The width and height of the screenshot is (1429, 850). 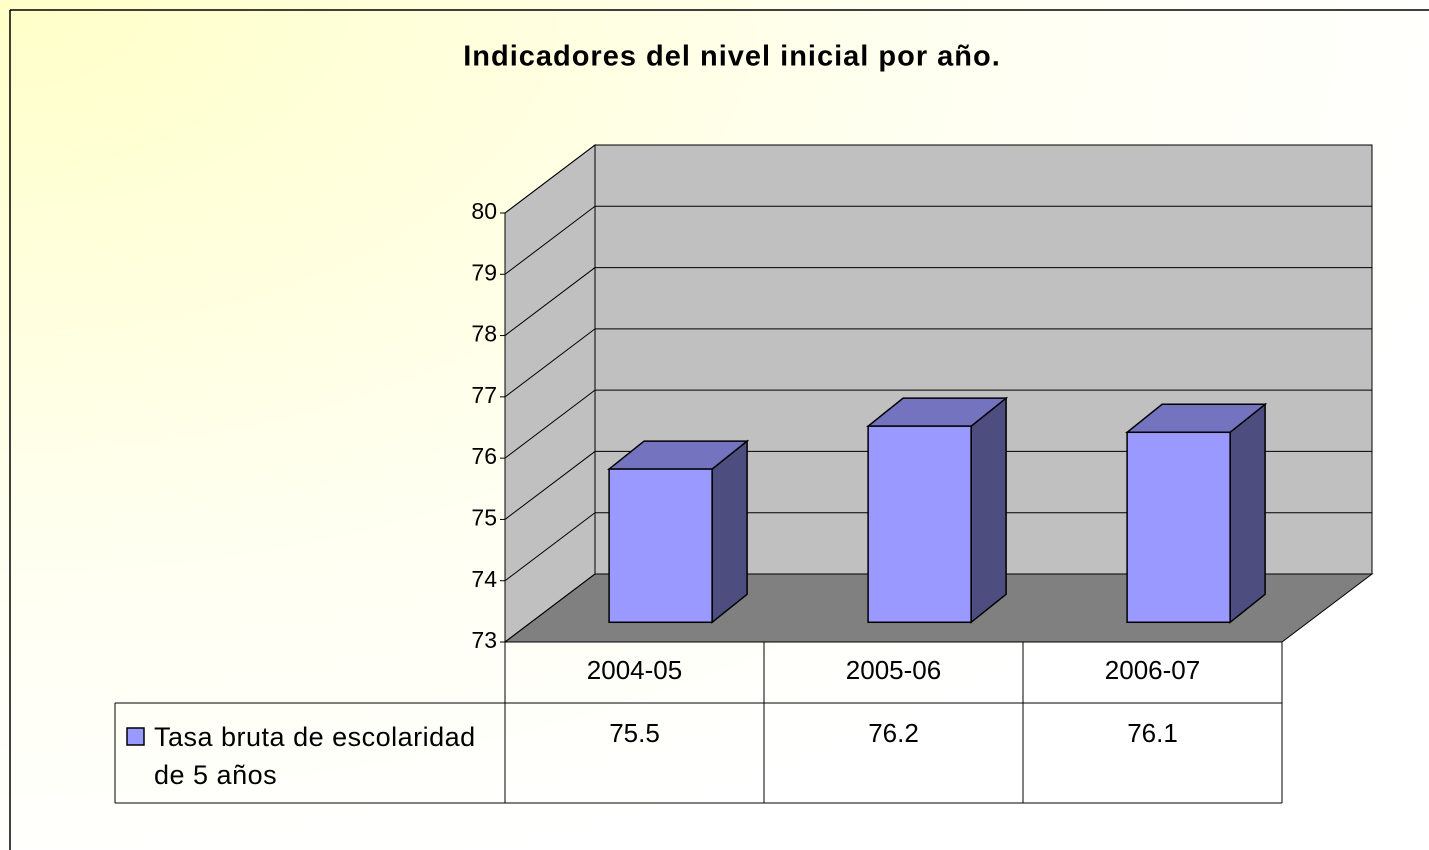 I want to click on y-tick-label: 74, so click(x=484, y=579).